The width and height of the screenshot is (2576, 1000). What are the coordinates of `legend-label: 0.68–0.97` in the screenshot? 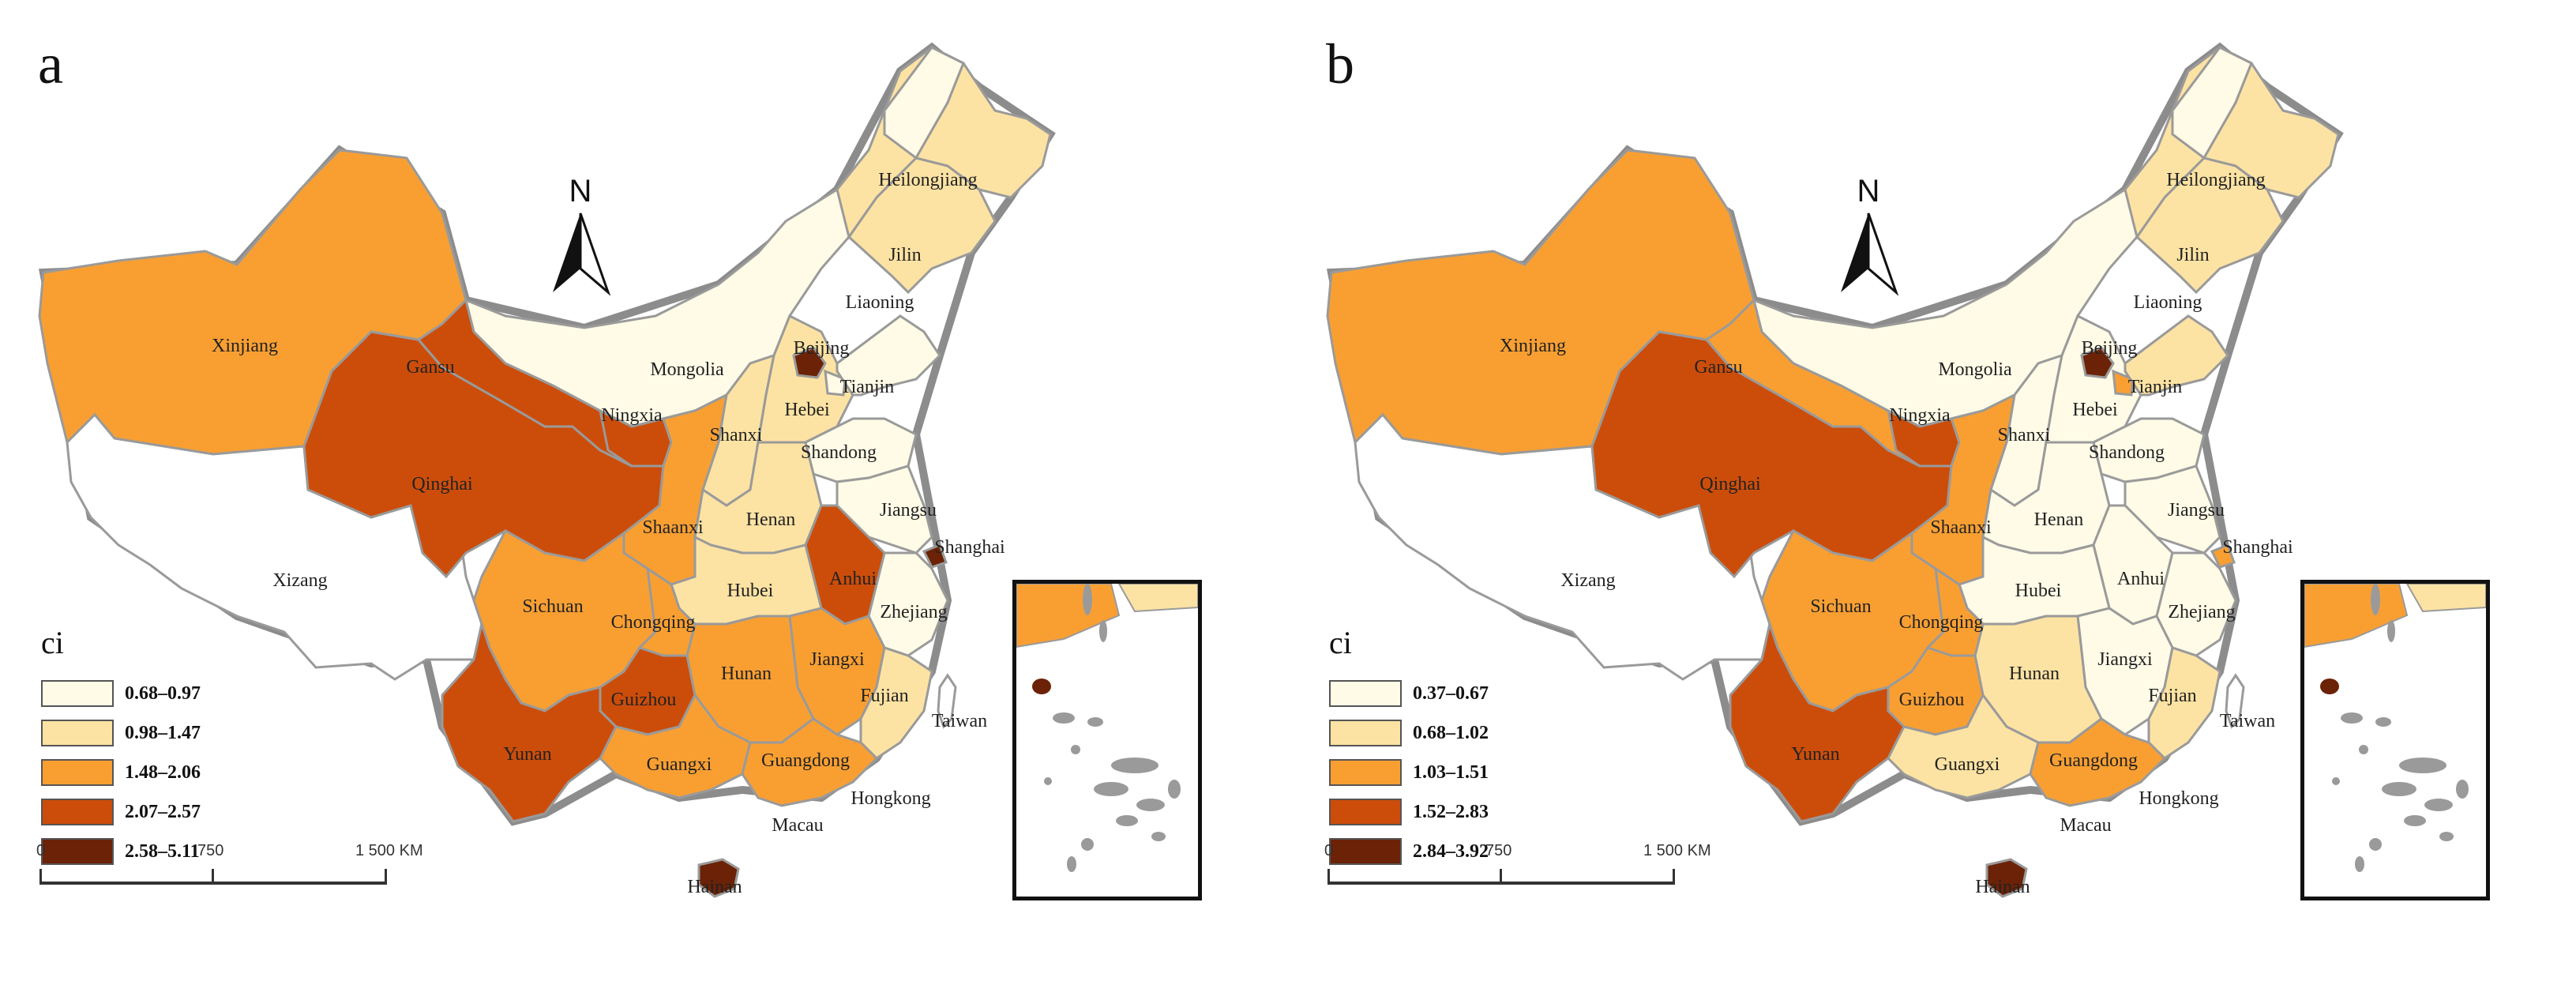 It's located at (163, 693).